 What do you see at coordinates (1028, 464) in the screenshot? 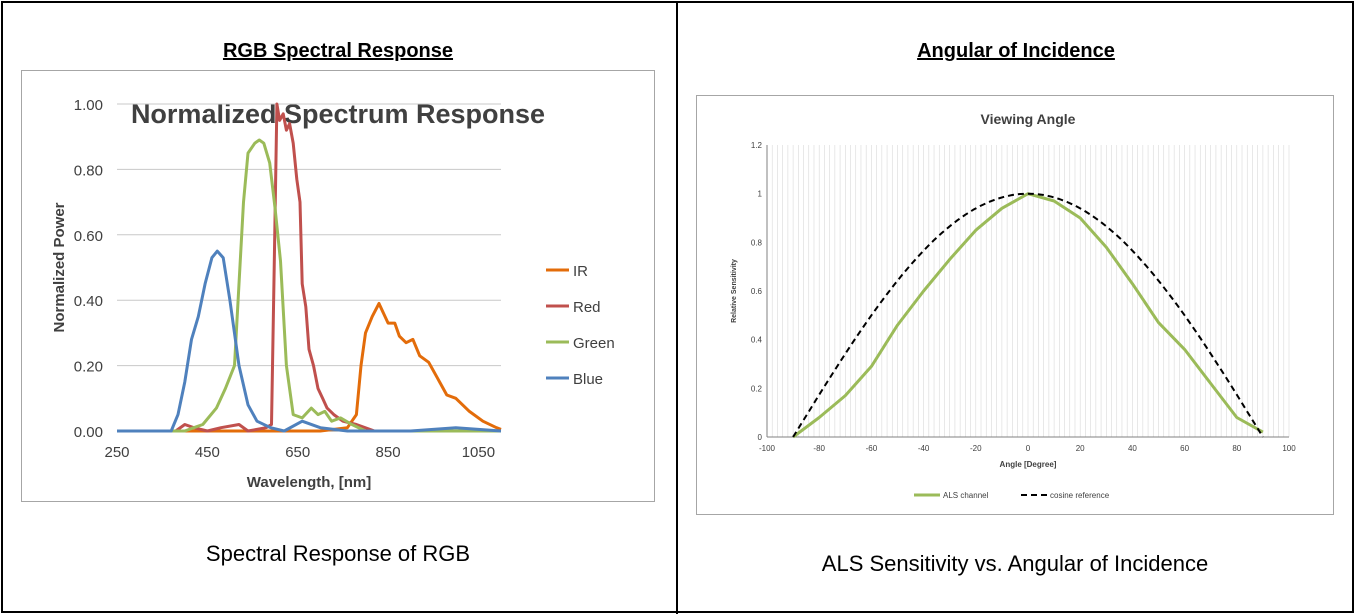
I see `x-axis-label: Angle [Degree]` at bounding box center [1028, 464].